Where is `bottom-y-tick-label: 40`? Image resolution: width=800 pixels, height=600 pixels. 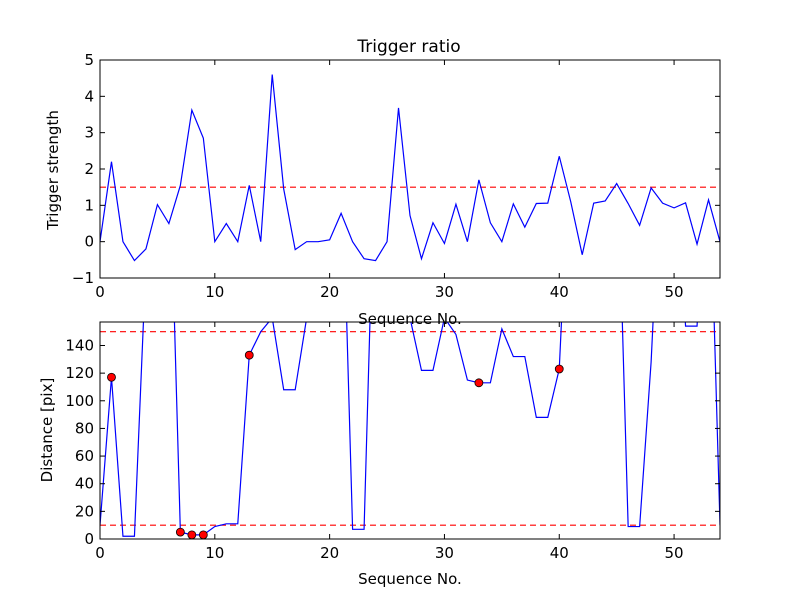
bottom-y-tick-label: 40 is located at coordinates (84, 484).